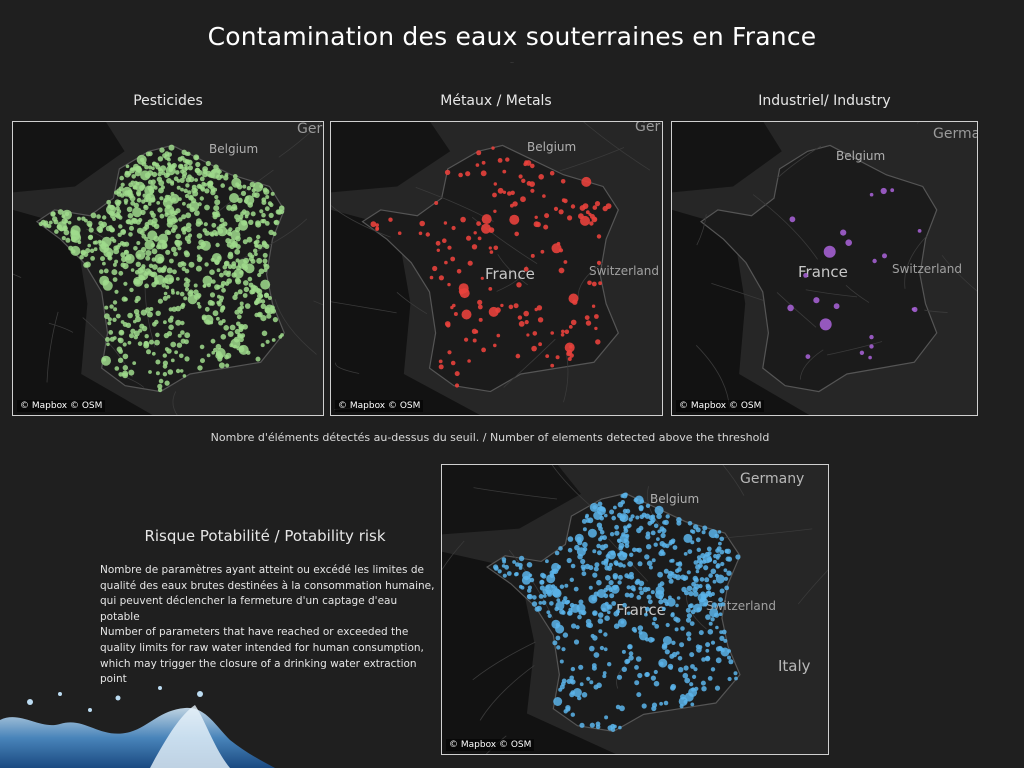  What do you see at coordinates (161, 268) in the screenshot?
I see `pesticides-dots` at bounding box center [161, 268].